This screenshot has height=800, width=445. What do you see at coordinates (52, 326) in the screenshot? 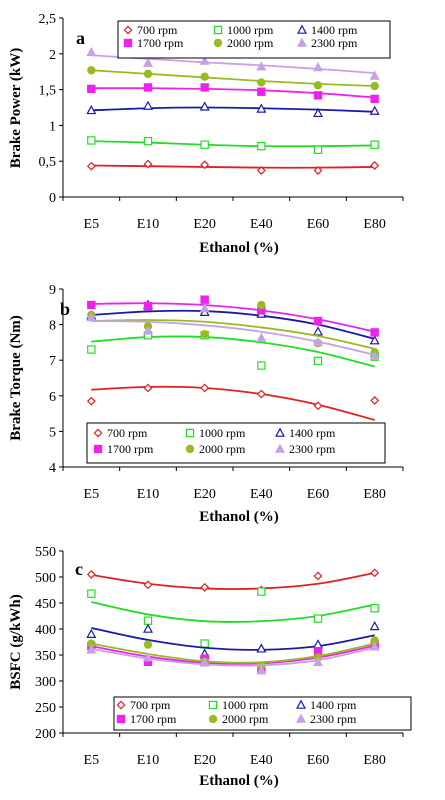
I see `y-tick-label: 8` at bounding box center [52, 326].